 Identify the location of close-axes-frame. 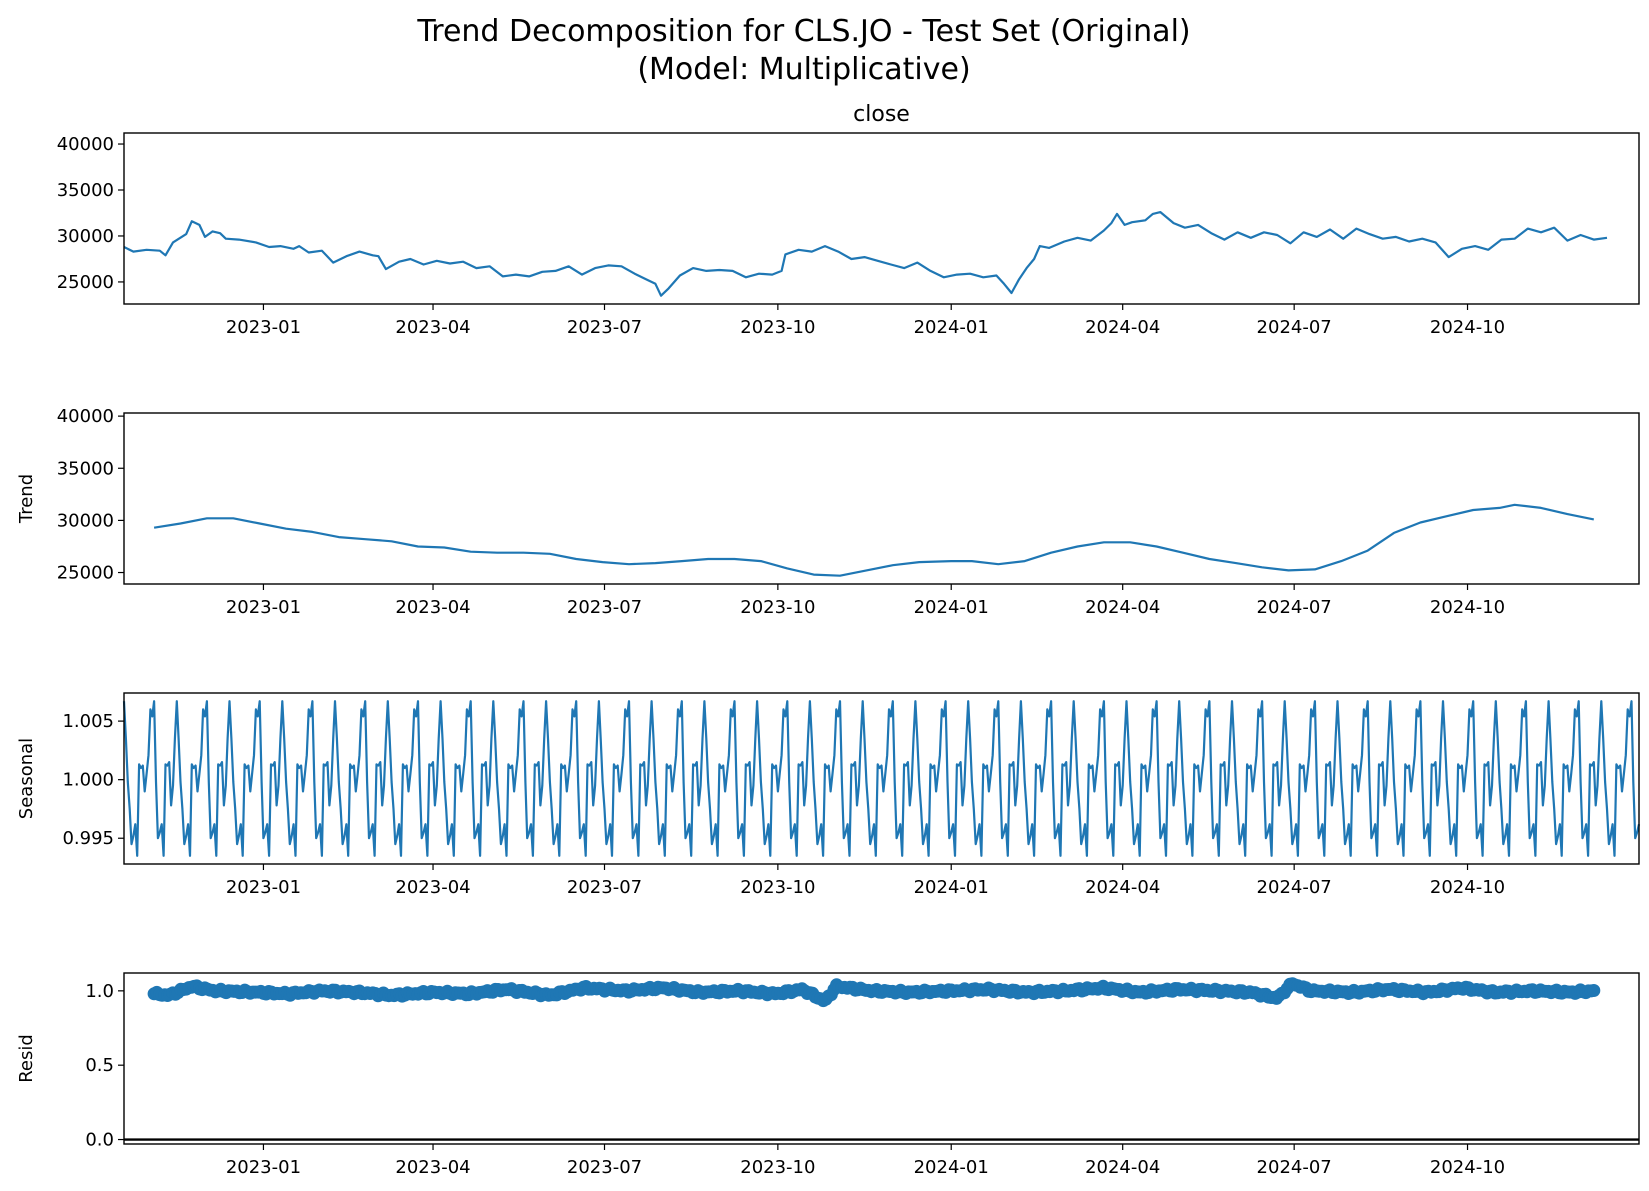
(881, 218).